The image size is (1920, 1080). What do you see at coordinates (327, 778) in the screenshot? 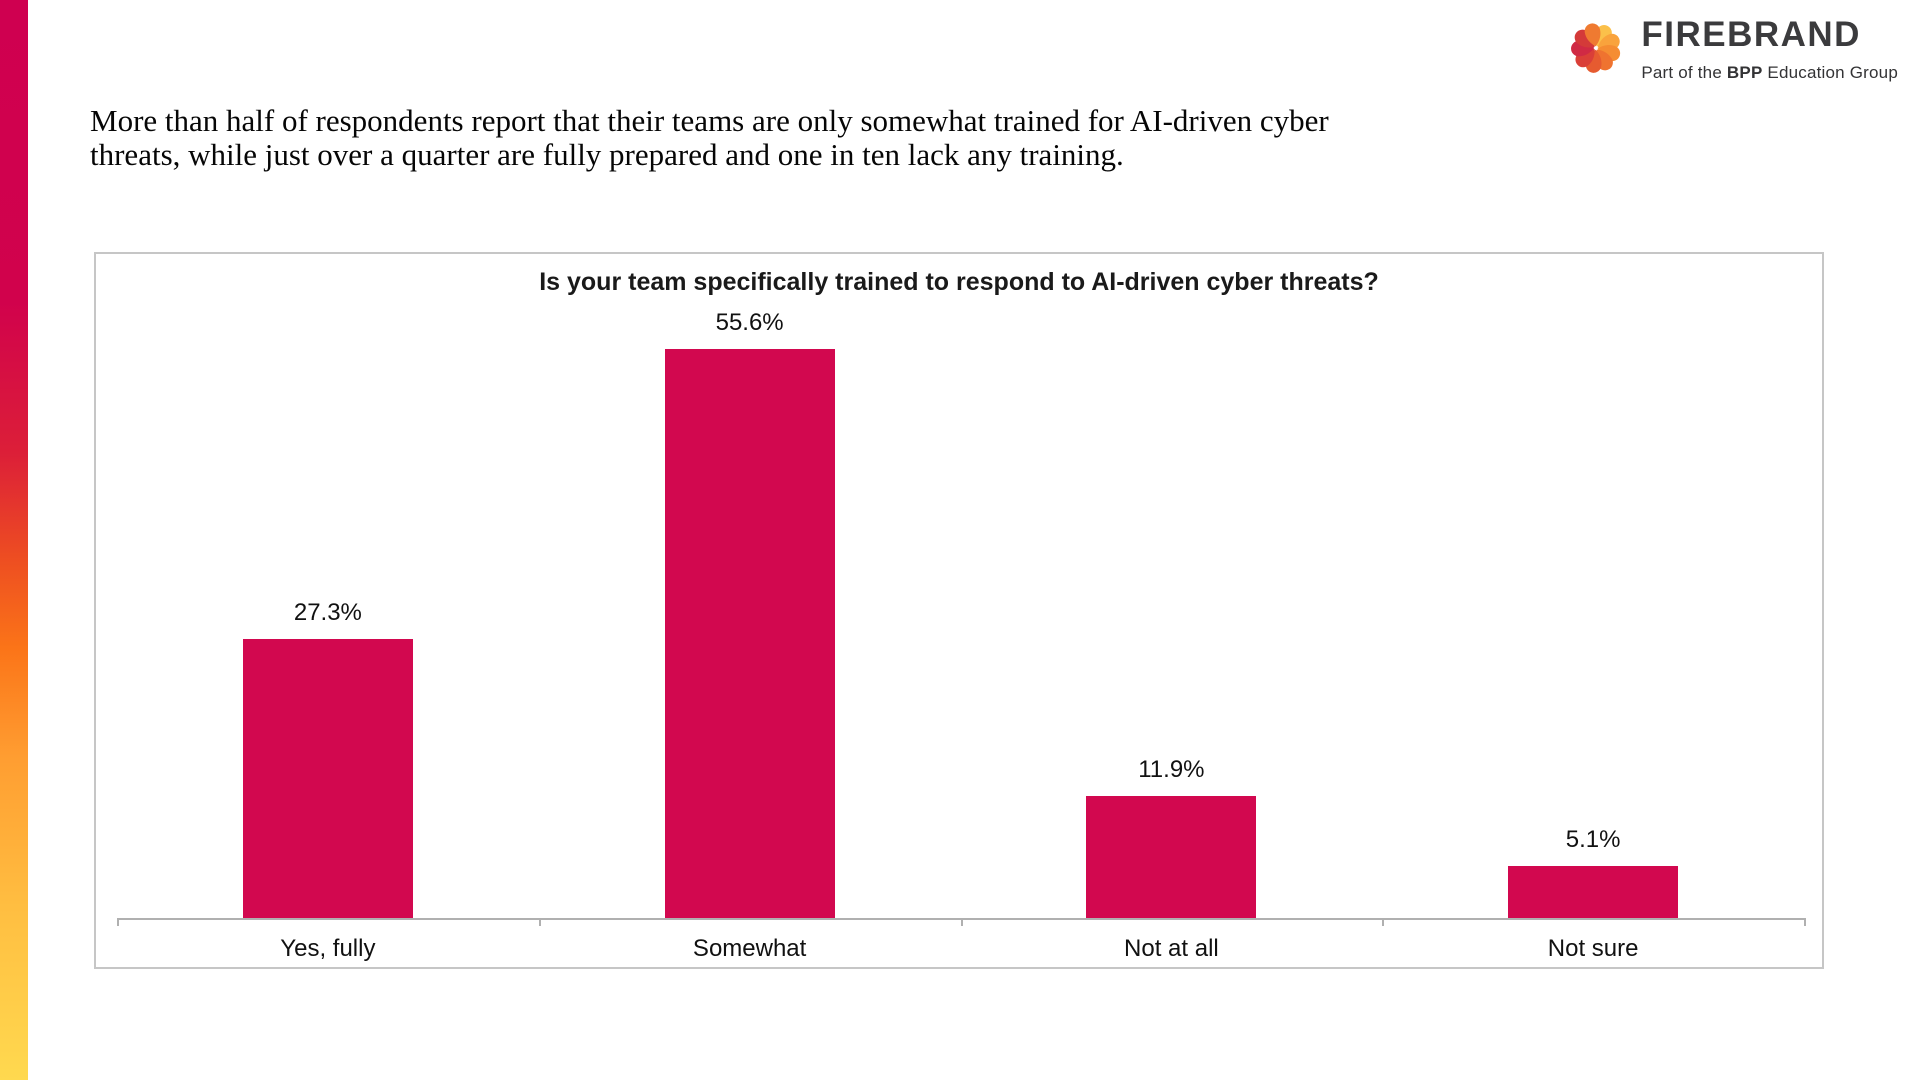
I see `bar-yes-fully` at bounding box center [327, 778].